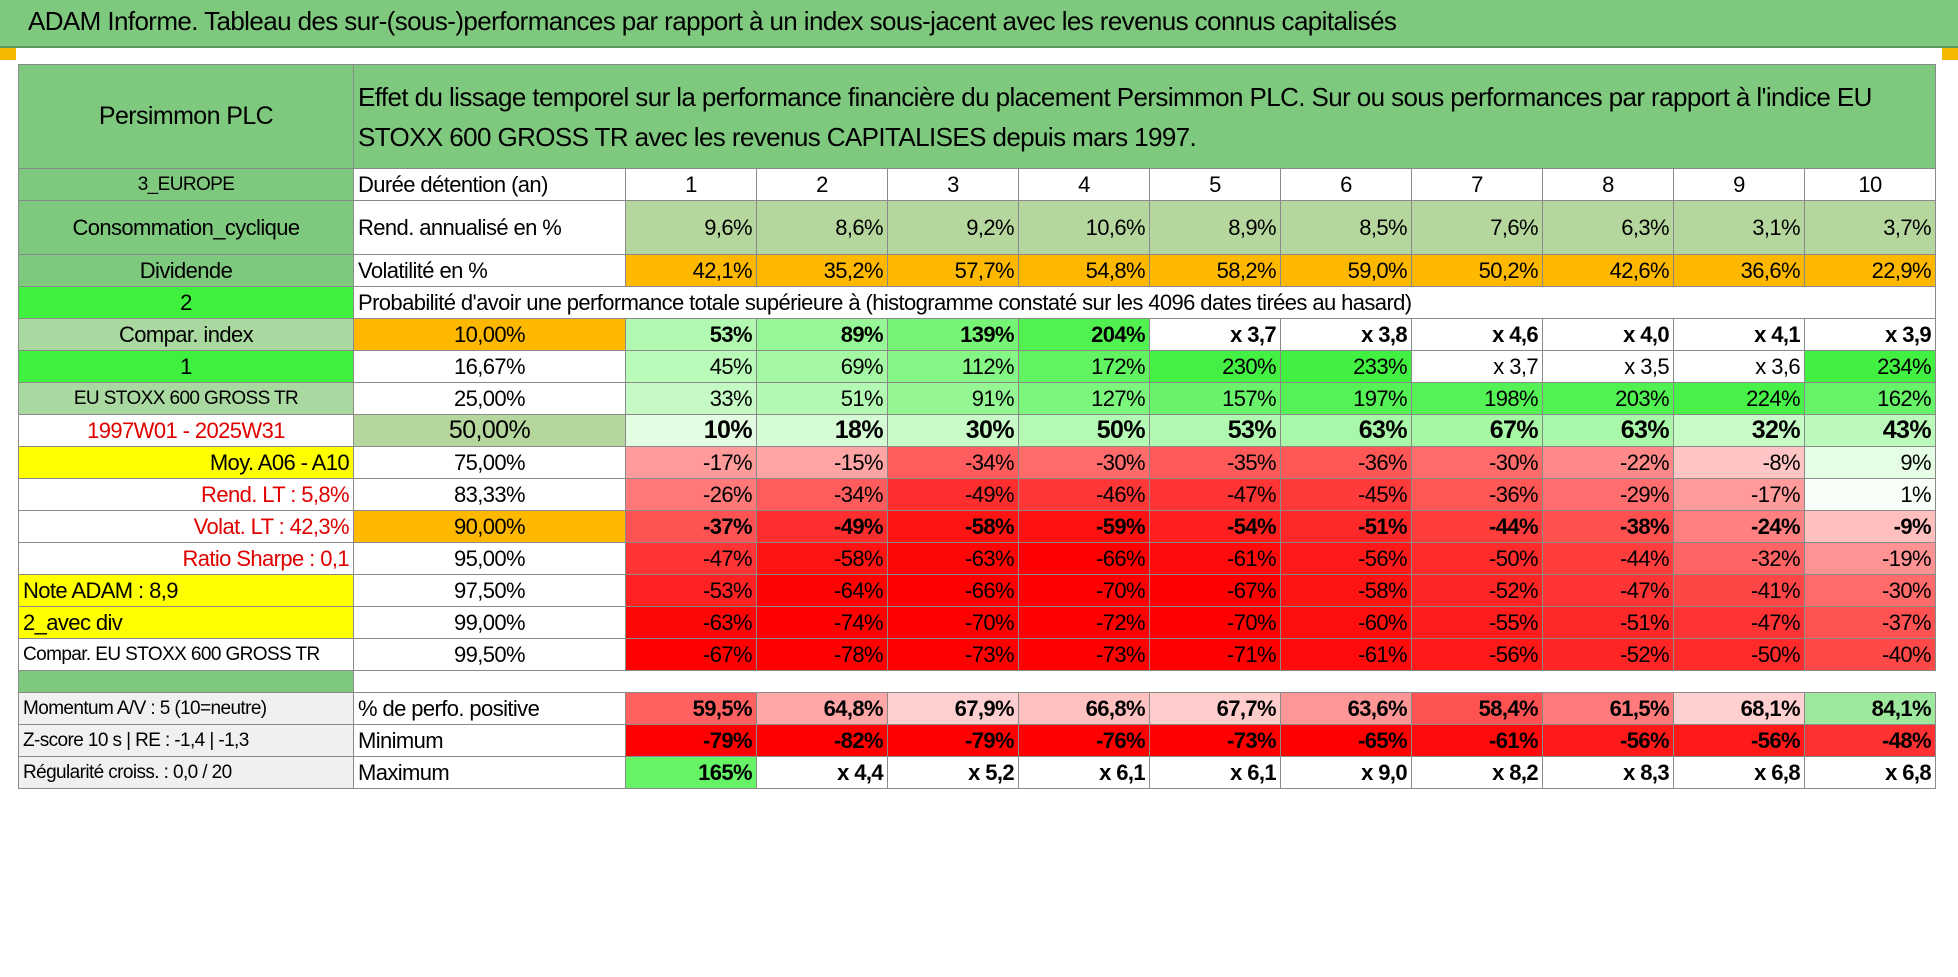 The width and height of the screenshot is (1958, 977). Describe the element at coordinates (186, 116) in the screenshot. I see `company-name: Persimmon PLC` at that location.